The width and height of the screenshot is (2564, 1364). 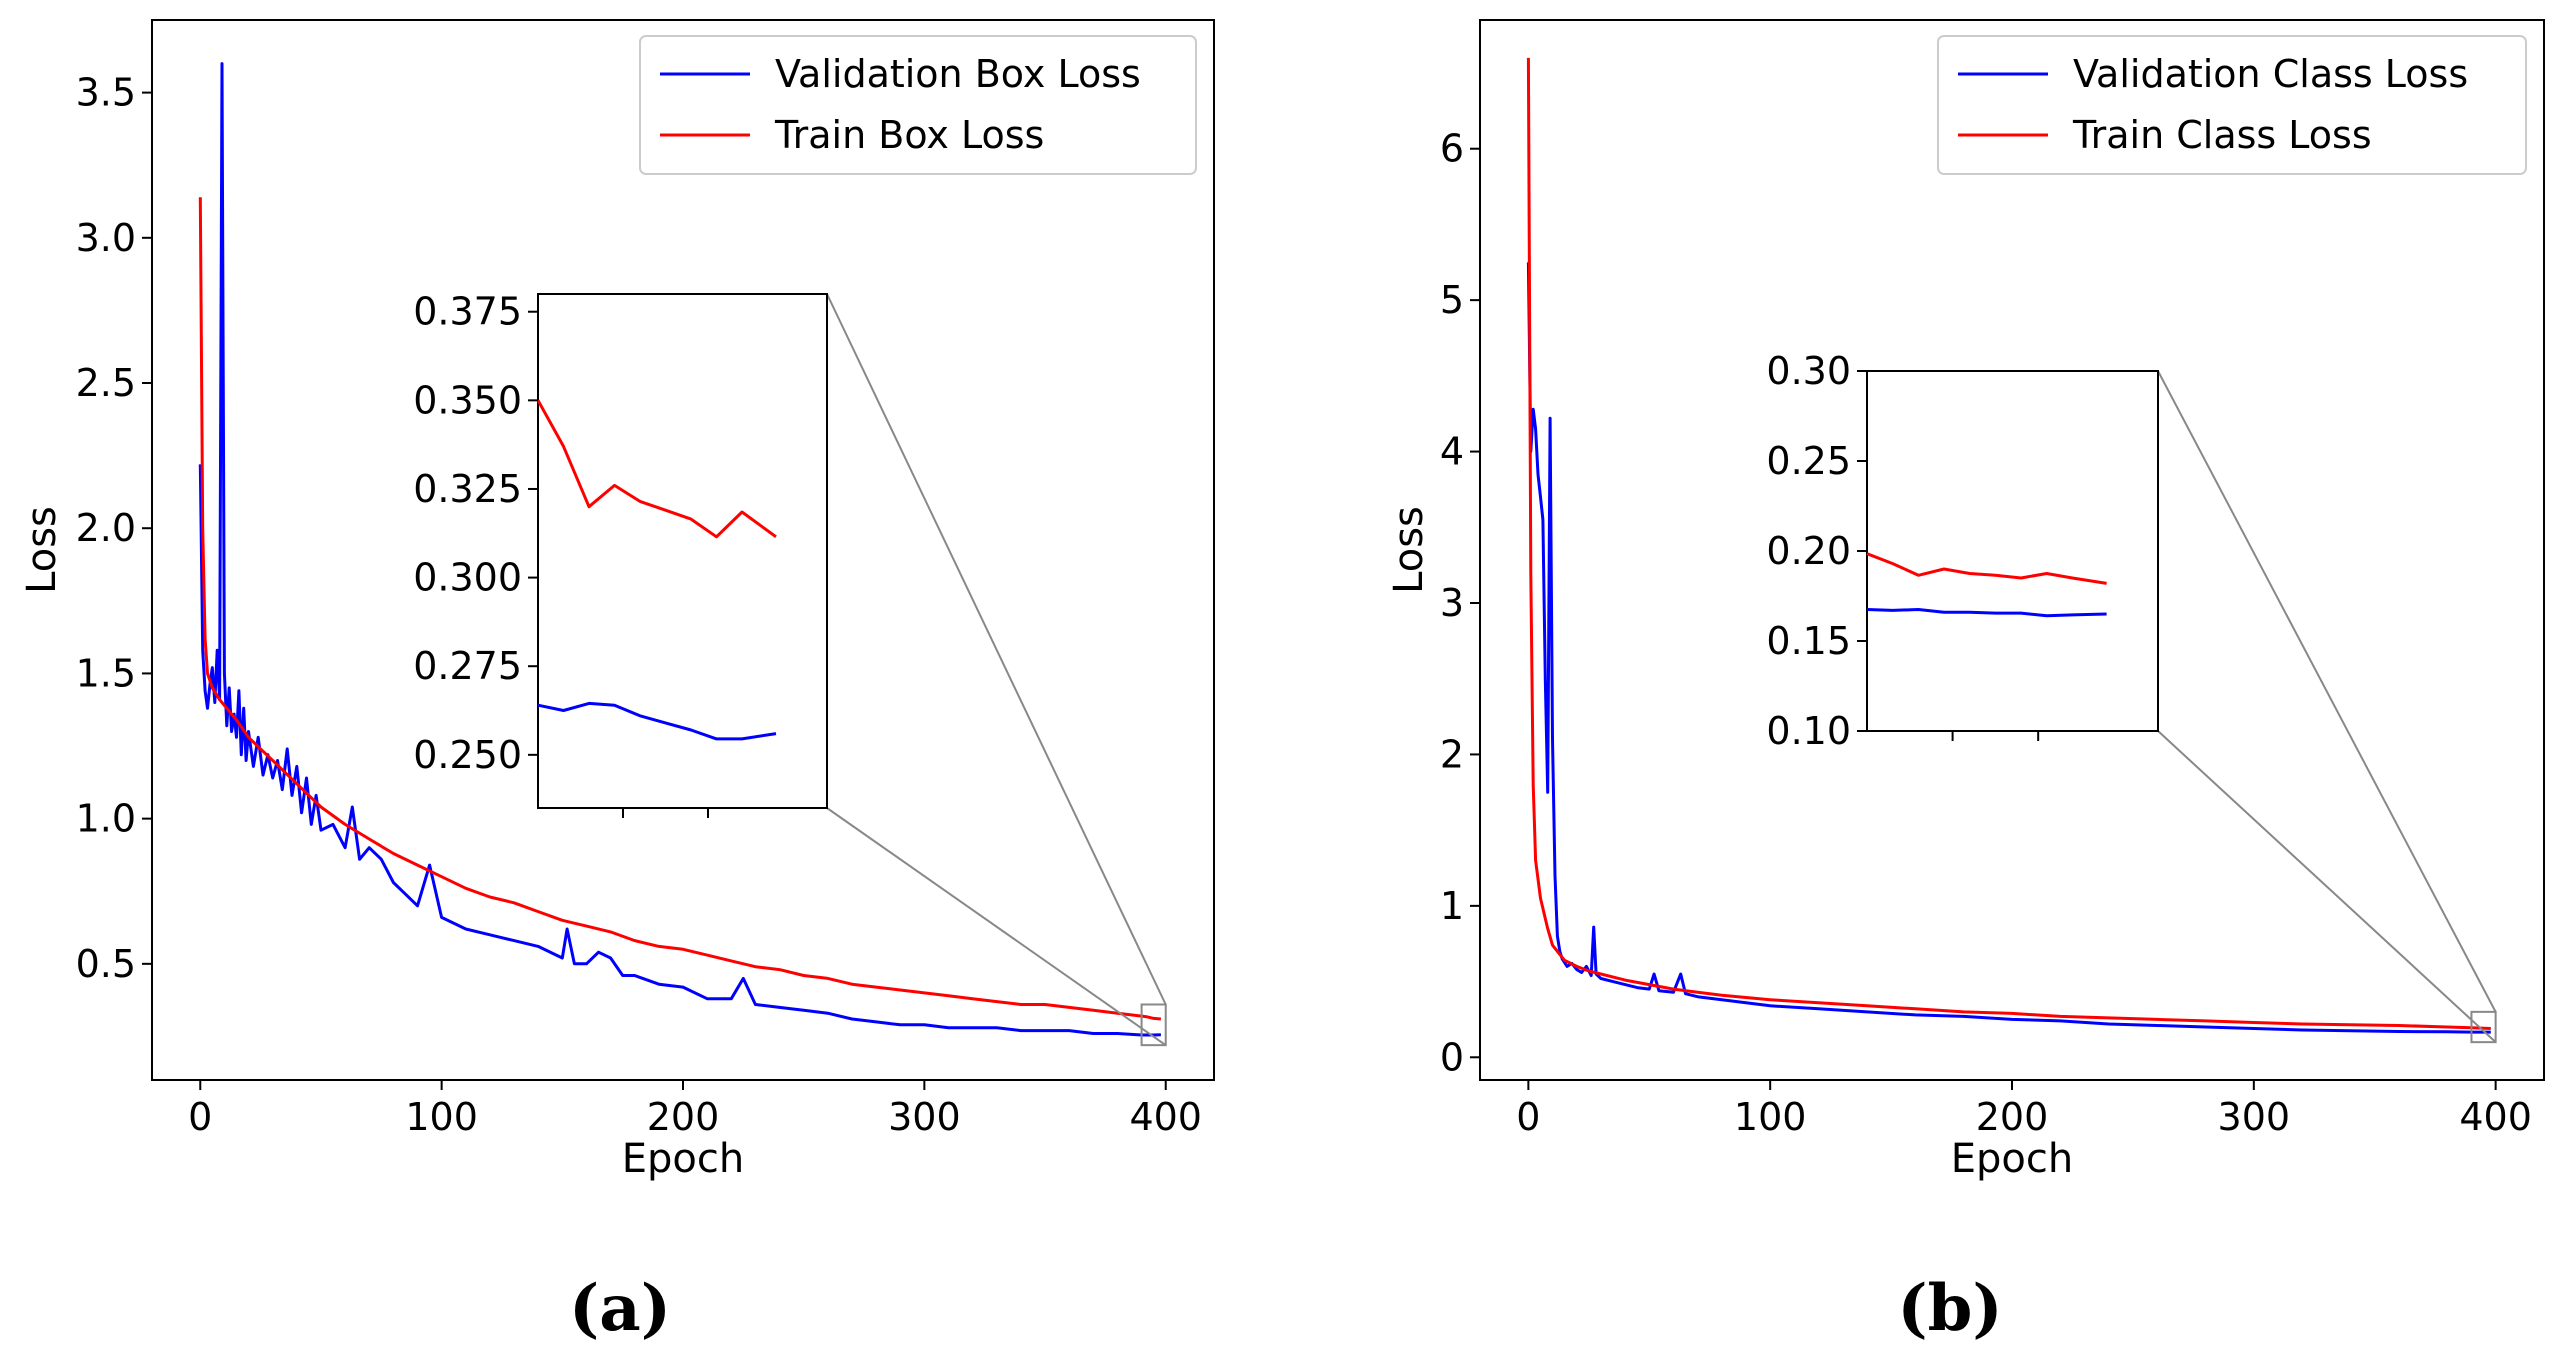 I want to click on inset-plot: 0.250 0.275 0.300 0.325 0.350 0.375, so click(x=620, y=554).